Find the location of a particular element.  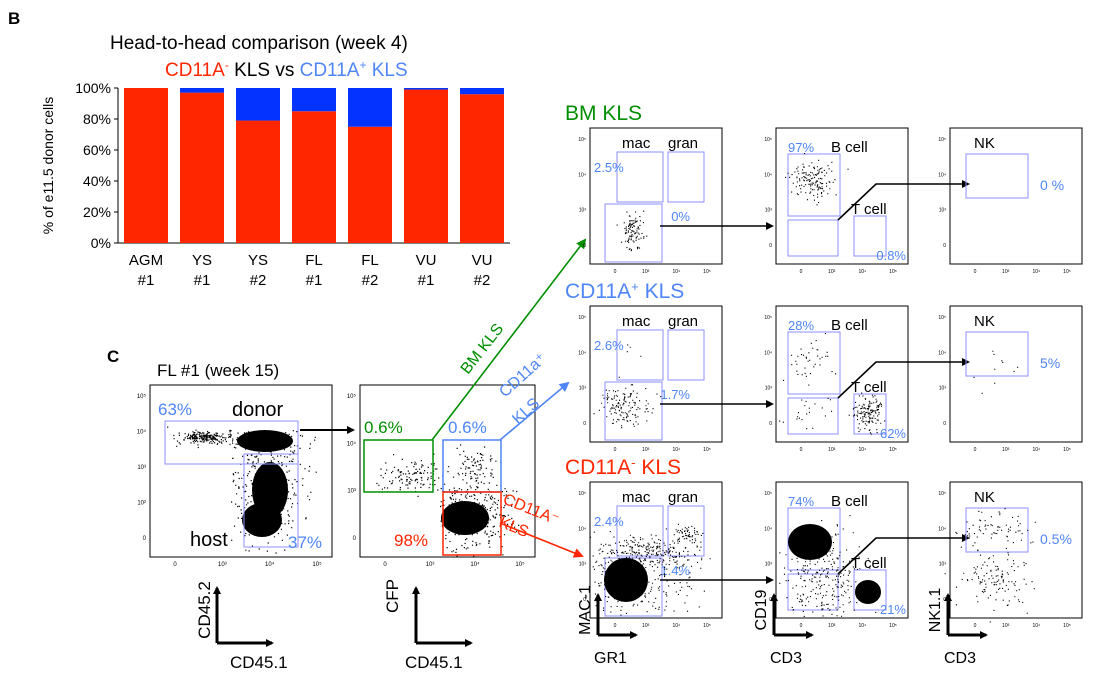

gate-lineage-neg is located at coordinates (633, 587).